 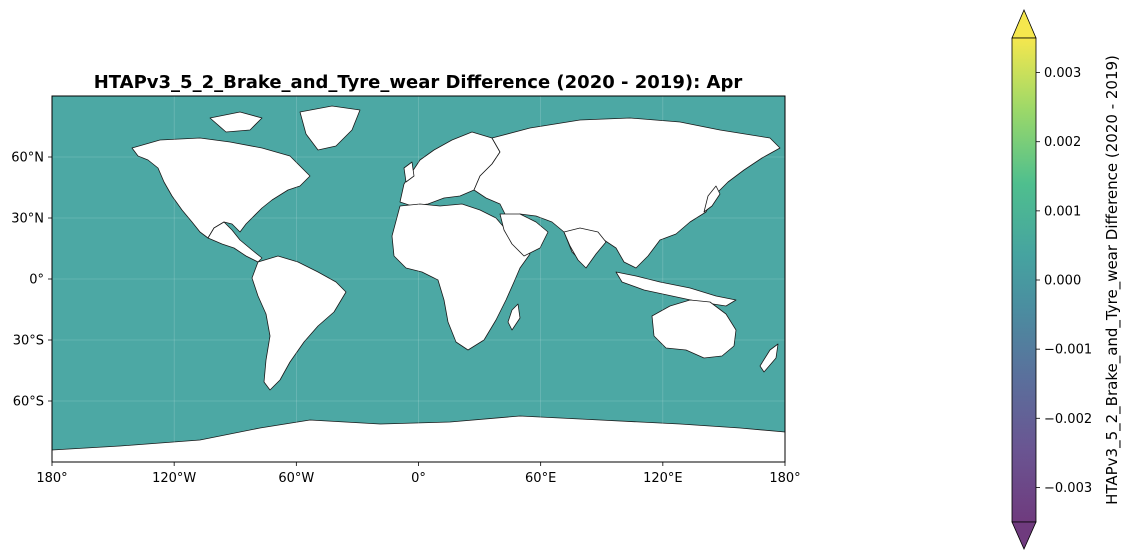 I want to click on latitude-axis: 60°N 30°N 0° 30°S 60°S, so click(x=31, y=280).